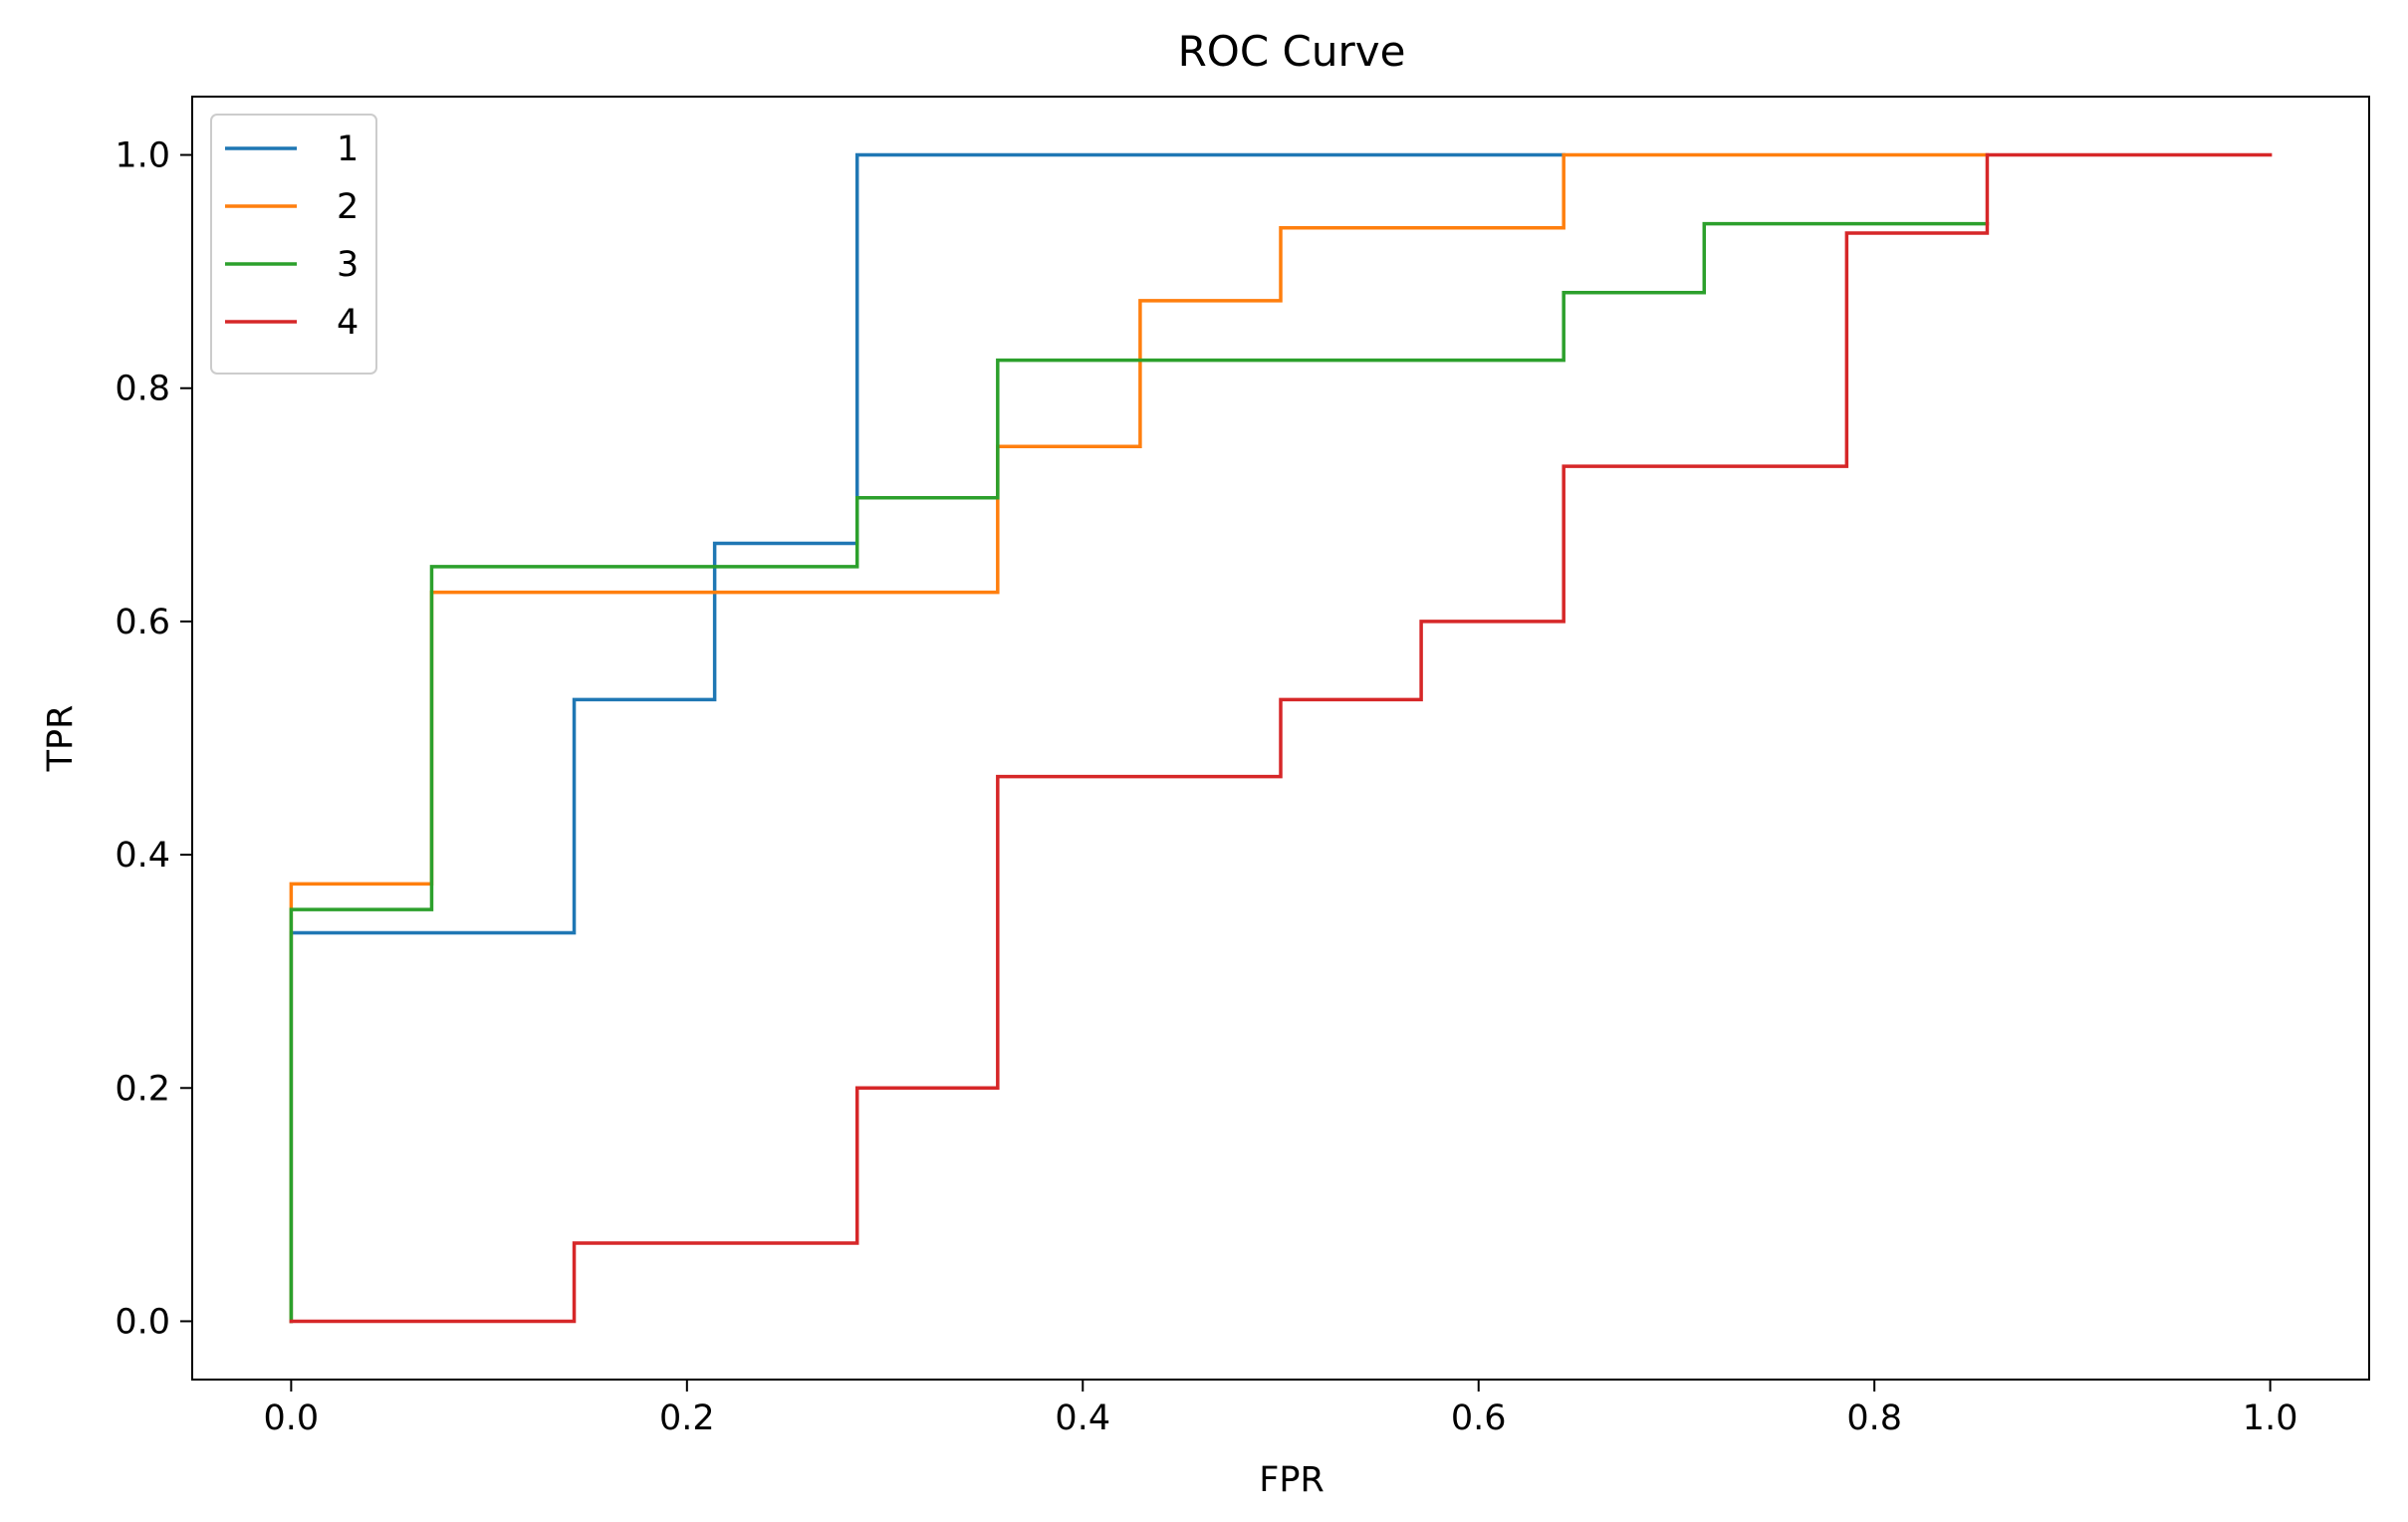  Describe the element at coordinates (348, 207) in the screenshot. I see `legend-label-2: 2` at that location.